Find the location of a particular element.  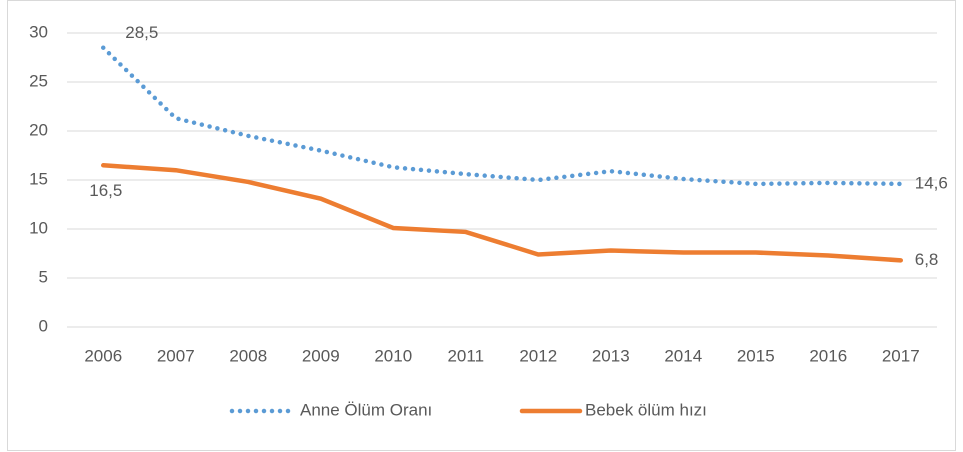

data-label: 16,5 is located at coordinates (105, 190).